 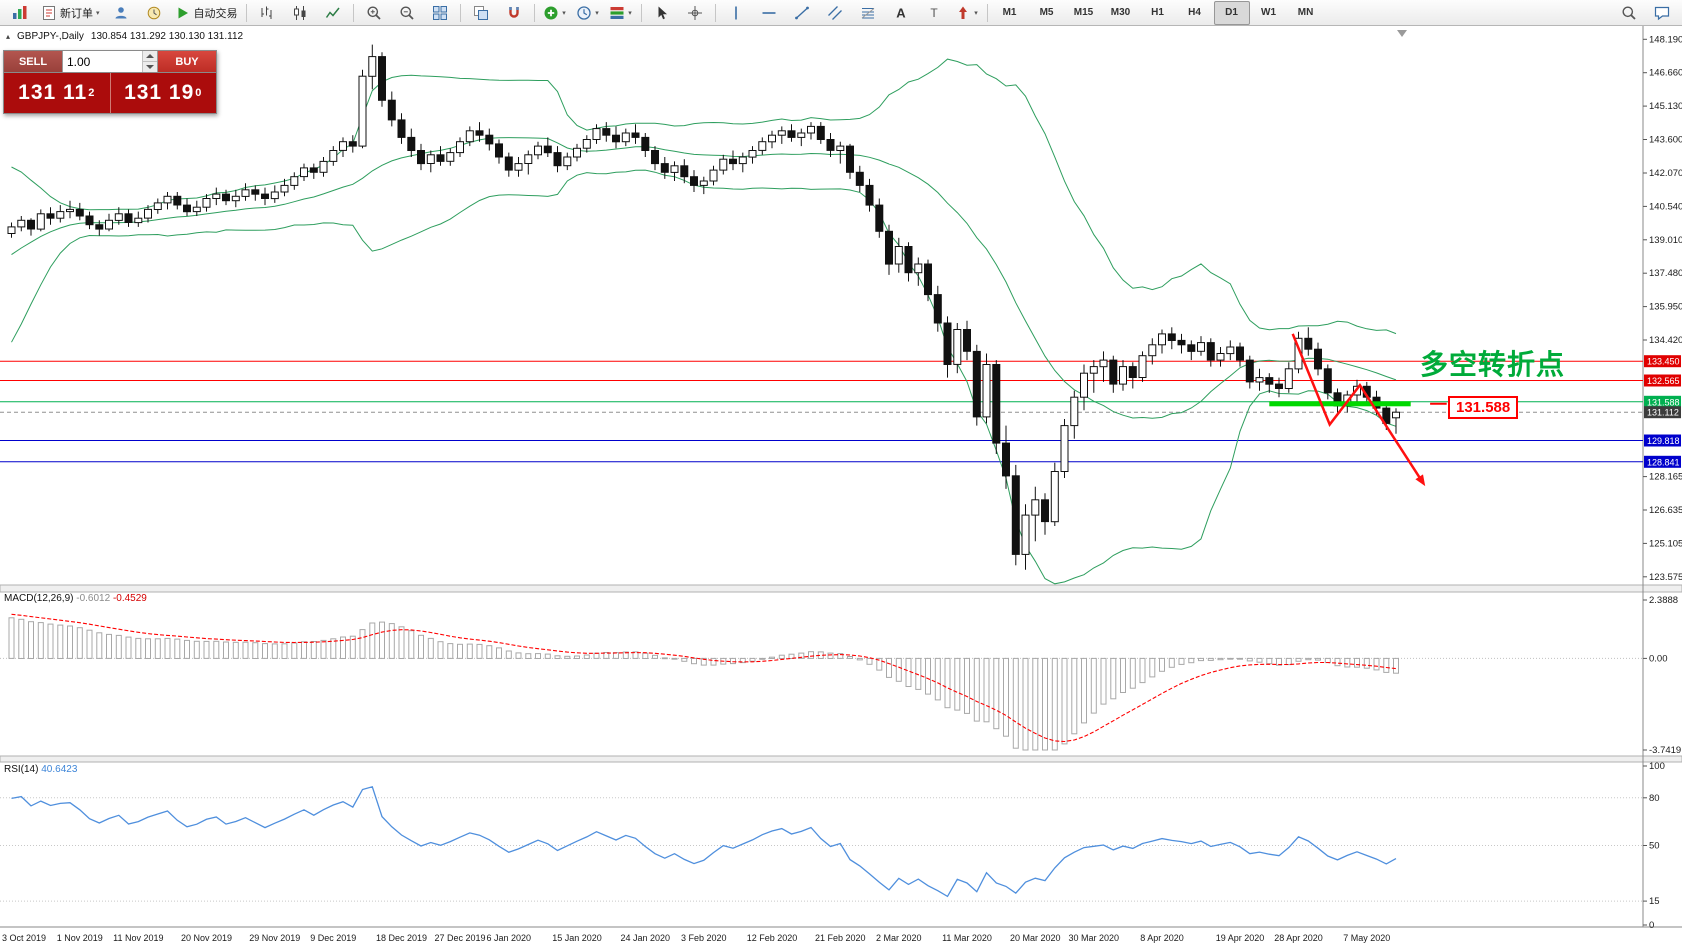 What do you see at coordinates (187, 61) in the screenshot?
I see `buy-button: BUY` at bounding box center [187, 61].